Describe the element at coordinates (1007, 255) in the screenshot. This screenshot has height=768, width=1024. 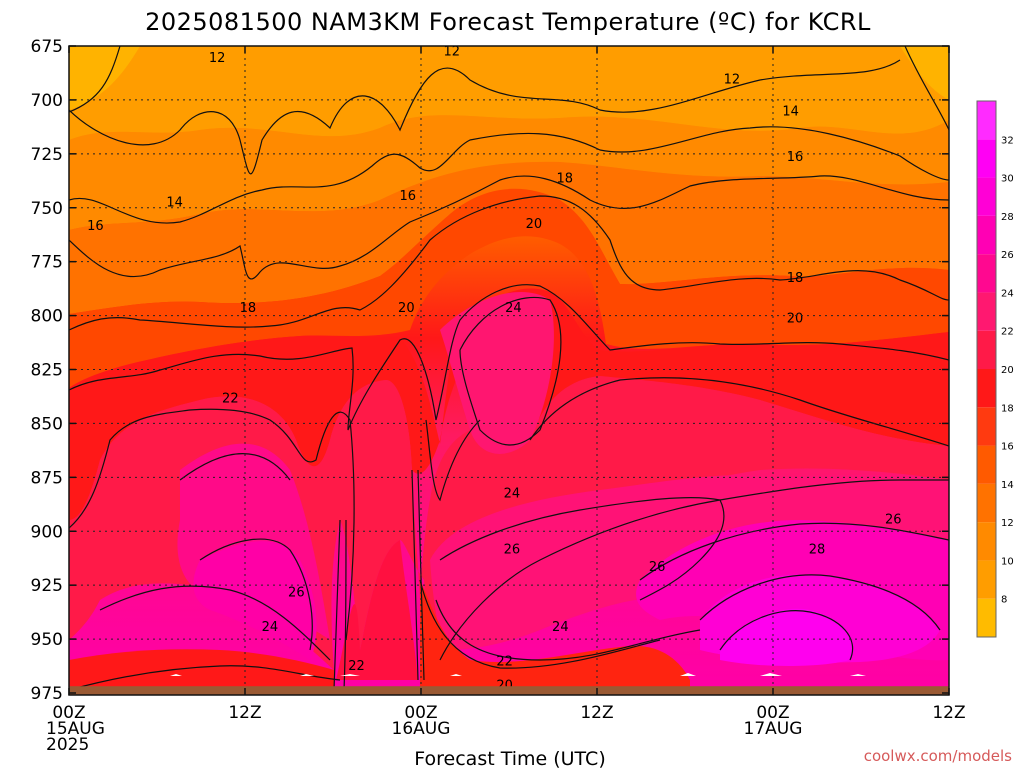
I see `colorbar-tick-label: 26` at that location.